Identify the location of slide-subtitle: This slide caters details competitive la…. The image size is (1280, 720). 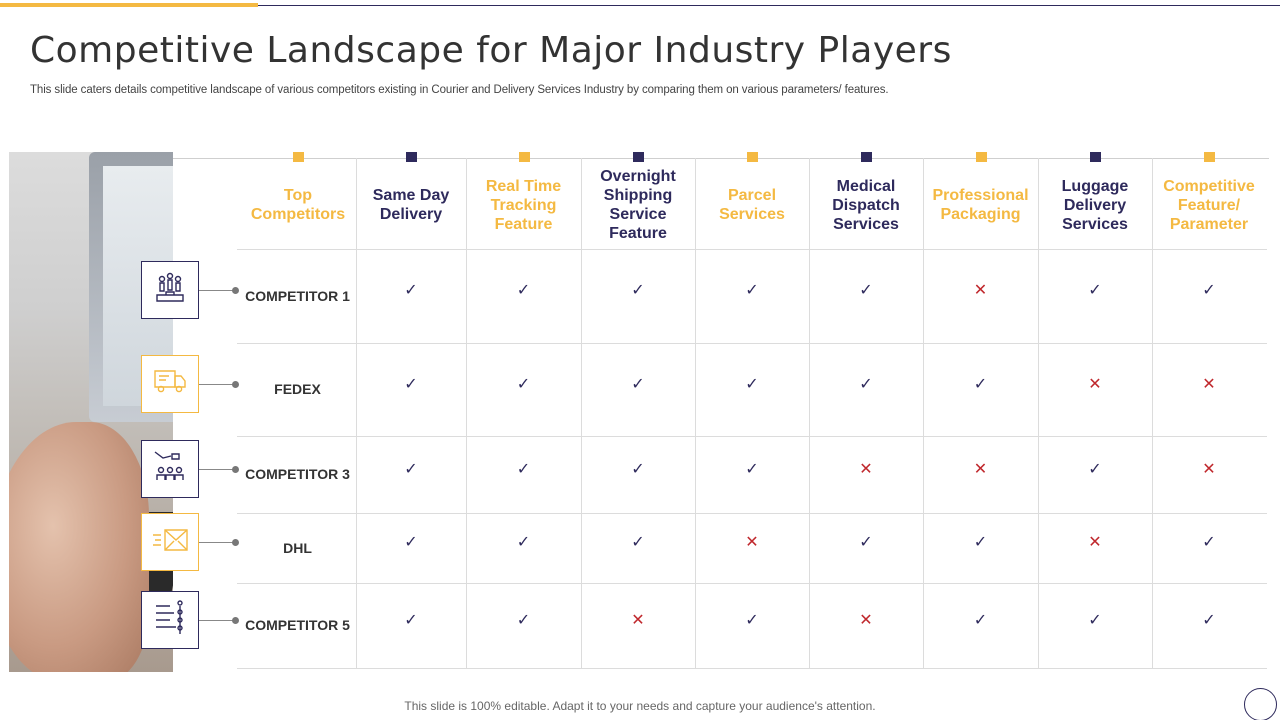
(459, 90).